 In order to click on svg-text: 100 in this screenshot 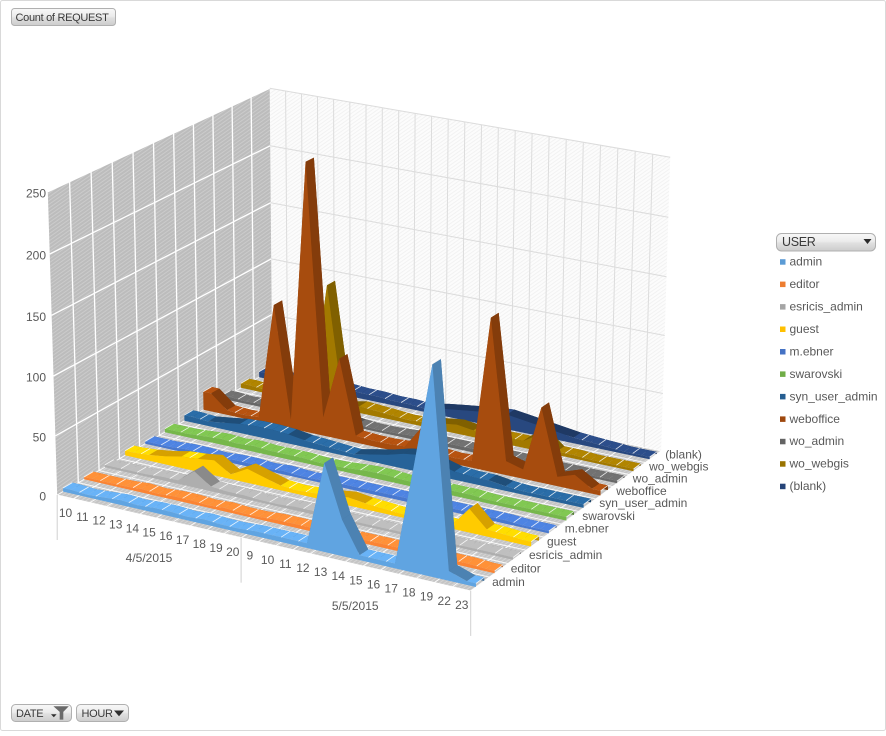, I will do `click(36, 378)`.